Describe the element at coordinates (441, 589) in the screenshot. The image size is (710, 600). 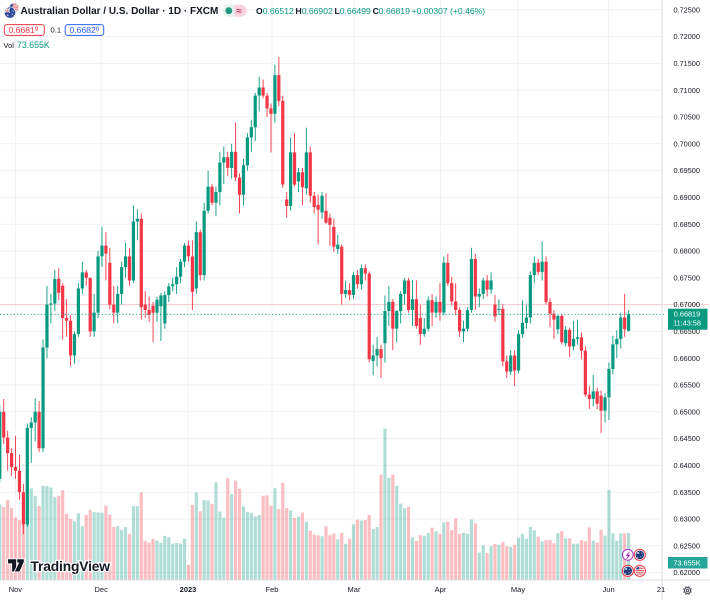
I see `svg-text: Apr` at that location.